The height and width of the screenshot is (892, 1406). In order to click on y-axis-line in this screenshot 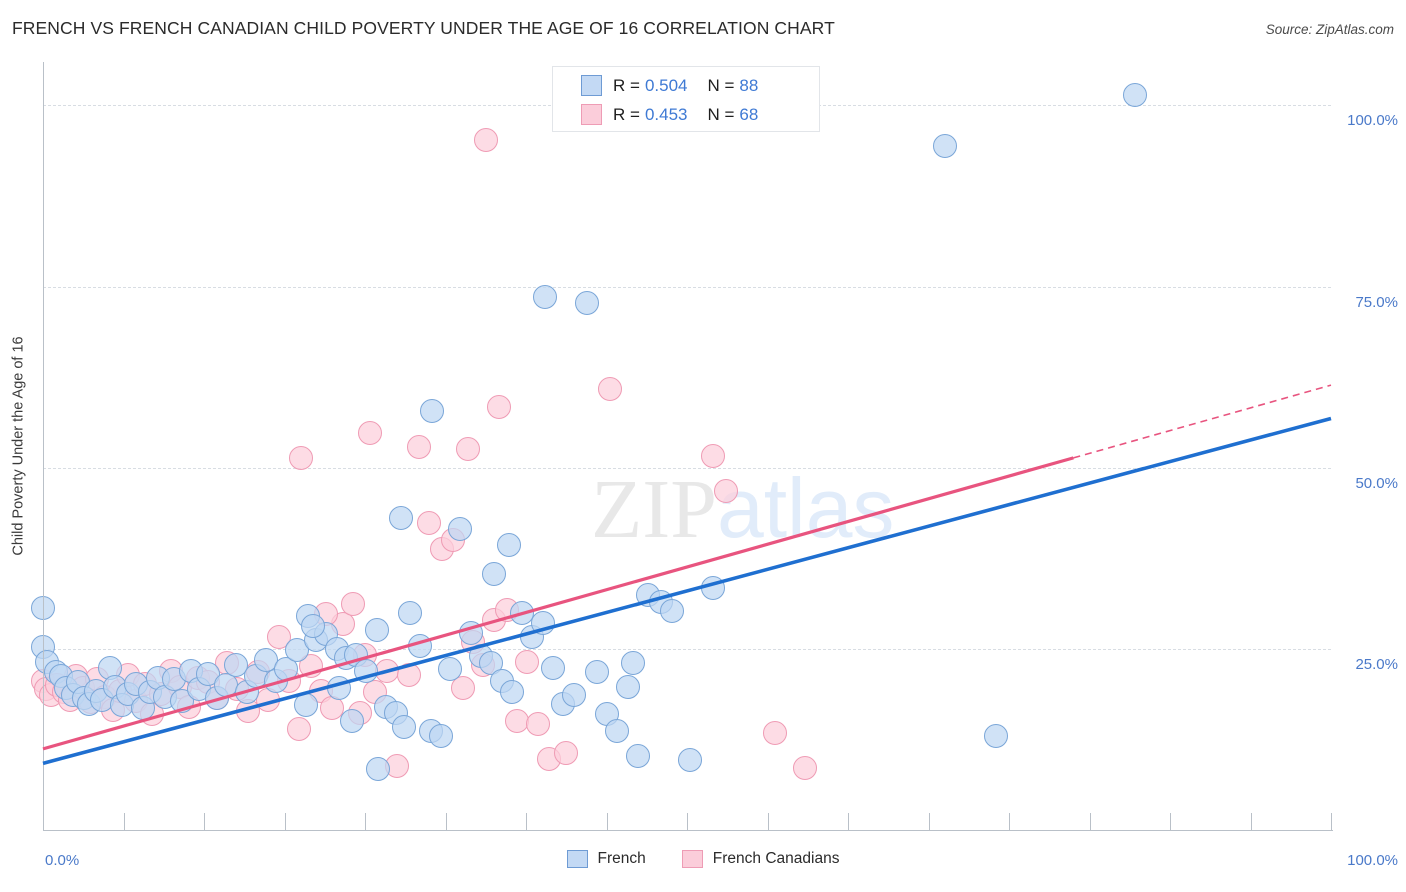, I will do `click(43, 446)`.